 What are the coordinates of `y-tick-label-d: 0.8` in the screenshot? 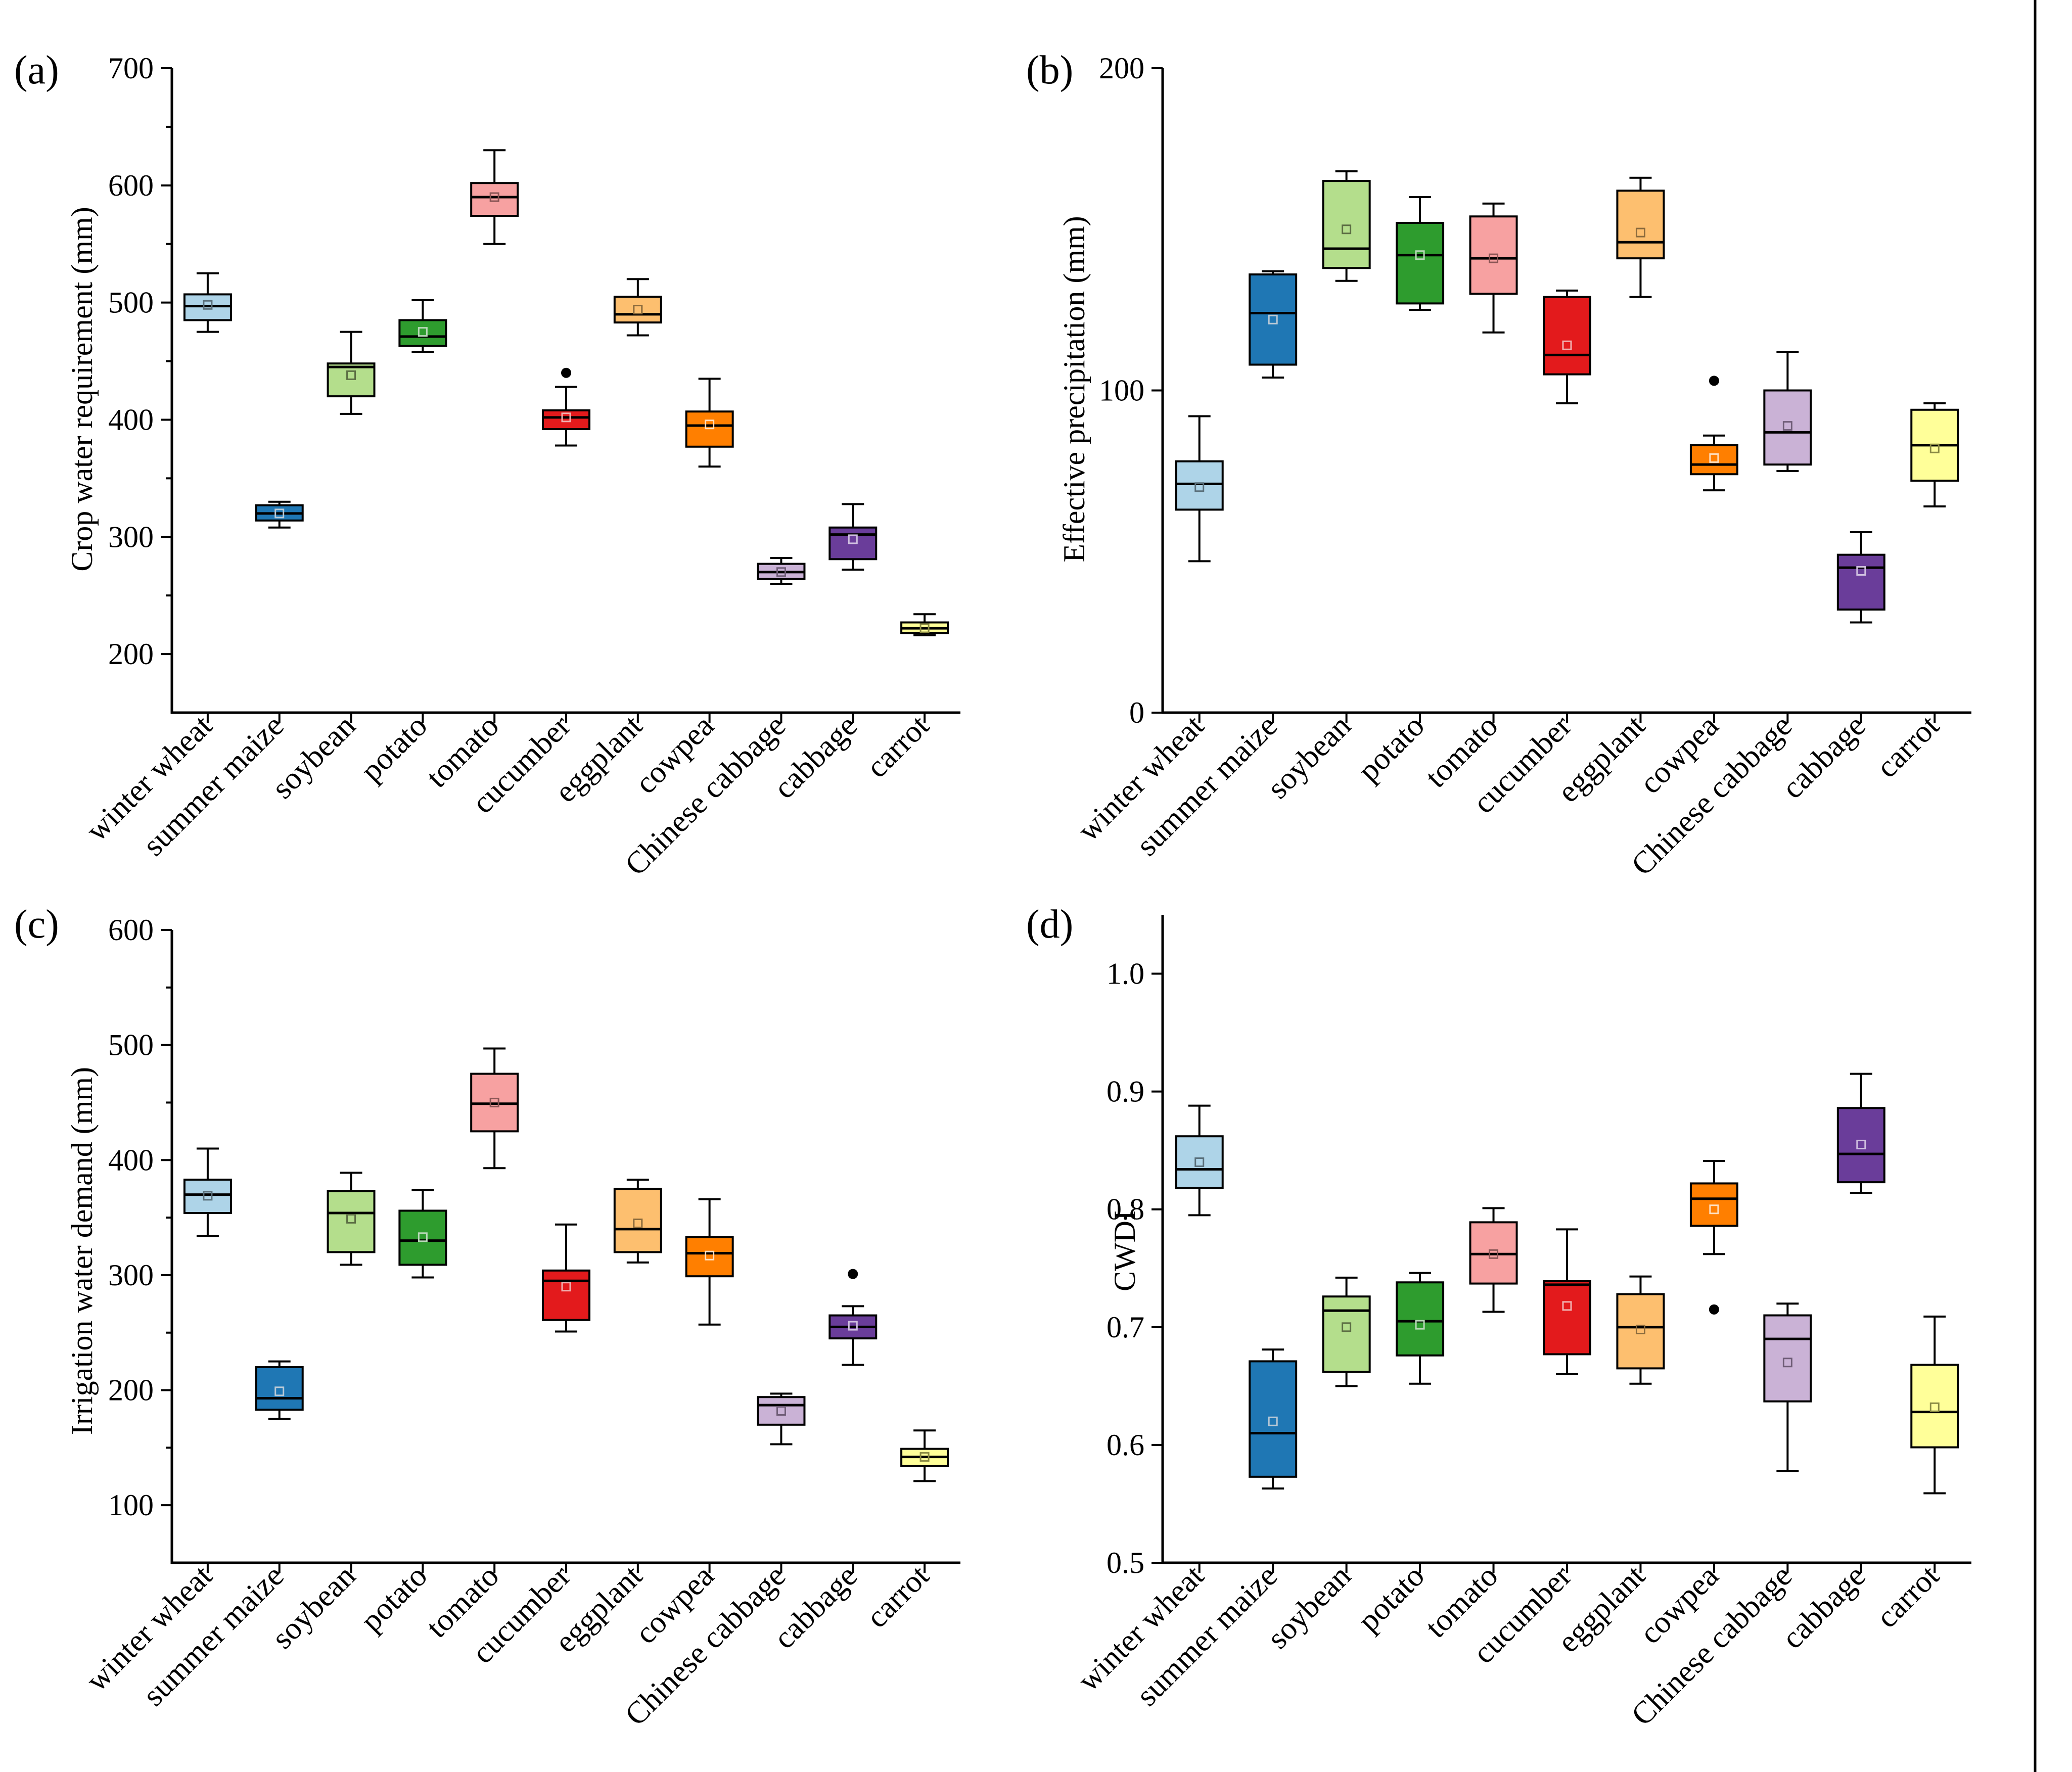 It's located at (1125, 1209).